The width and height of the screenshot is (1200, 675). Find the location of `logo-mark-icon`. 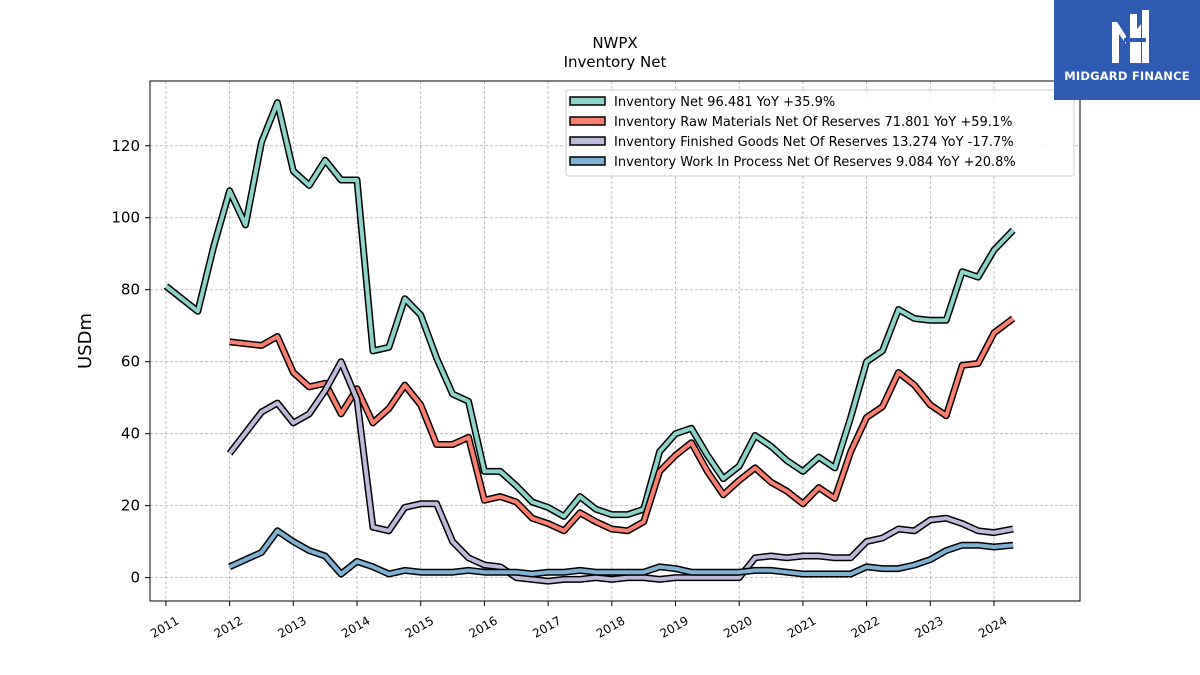

logo-mark-icon is located at coordinates (1130, 36).